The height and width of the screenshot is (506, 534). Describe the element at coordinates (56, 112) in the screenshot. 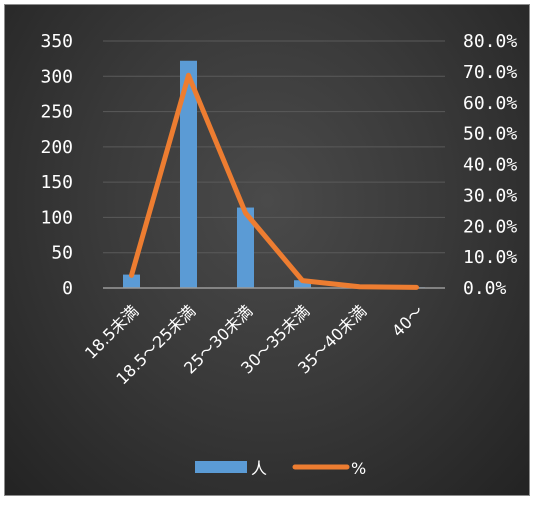

I see `left-tick-label: 250` at that location.